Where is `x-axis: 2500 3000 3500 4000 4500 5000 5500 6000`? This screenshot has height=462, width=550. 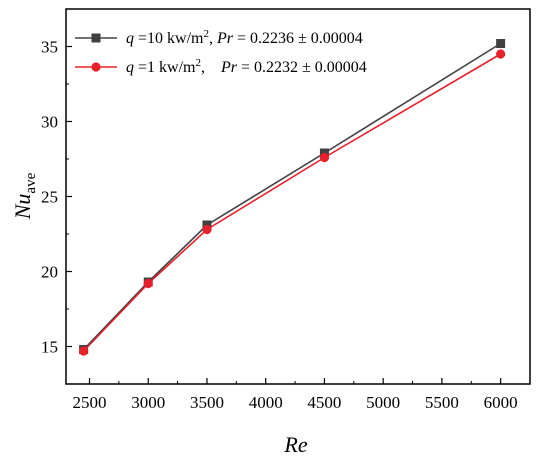
x-axis: 2500 3000 3500 4000 4500 5000 5500 6000 is located at coordinates (295, 395).